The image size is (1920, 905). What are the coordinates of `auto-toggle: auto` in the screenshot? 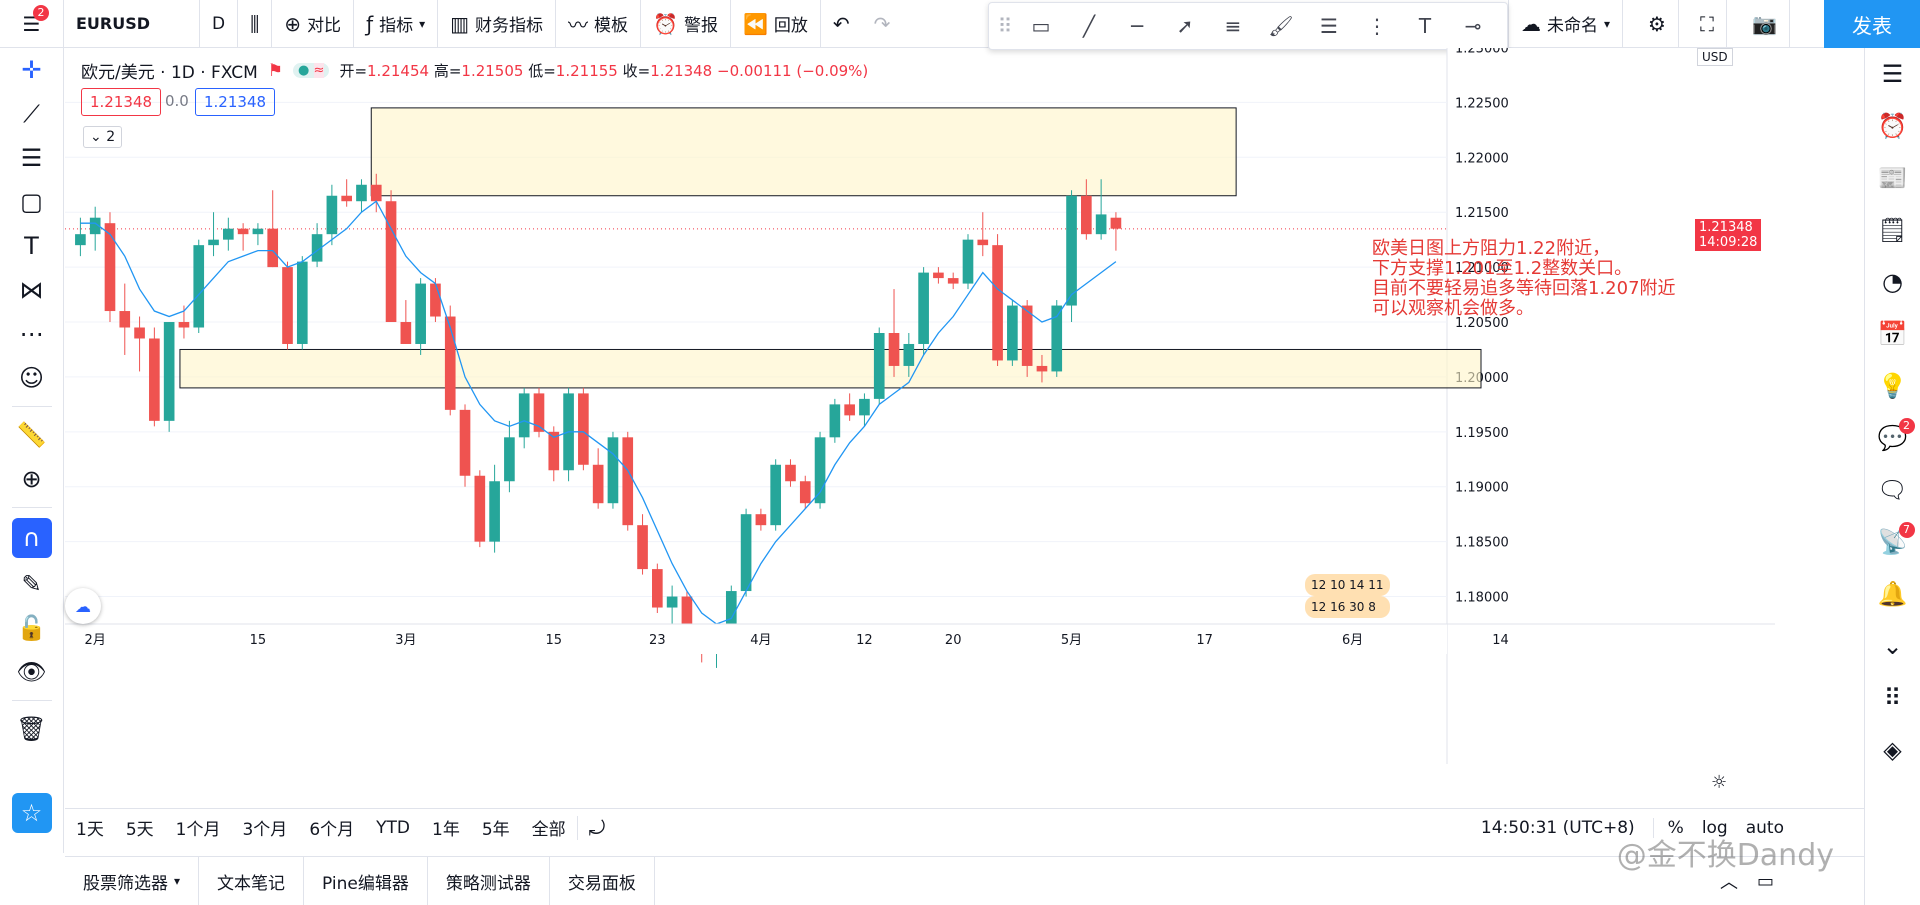 It's located at (1764, 827).